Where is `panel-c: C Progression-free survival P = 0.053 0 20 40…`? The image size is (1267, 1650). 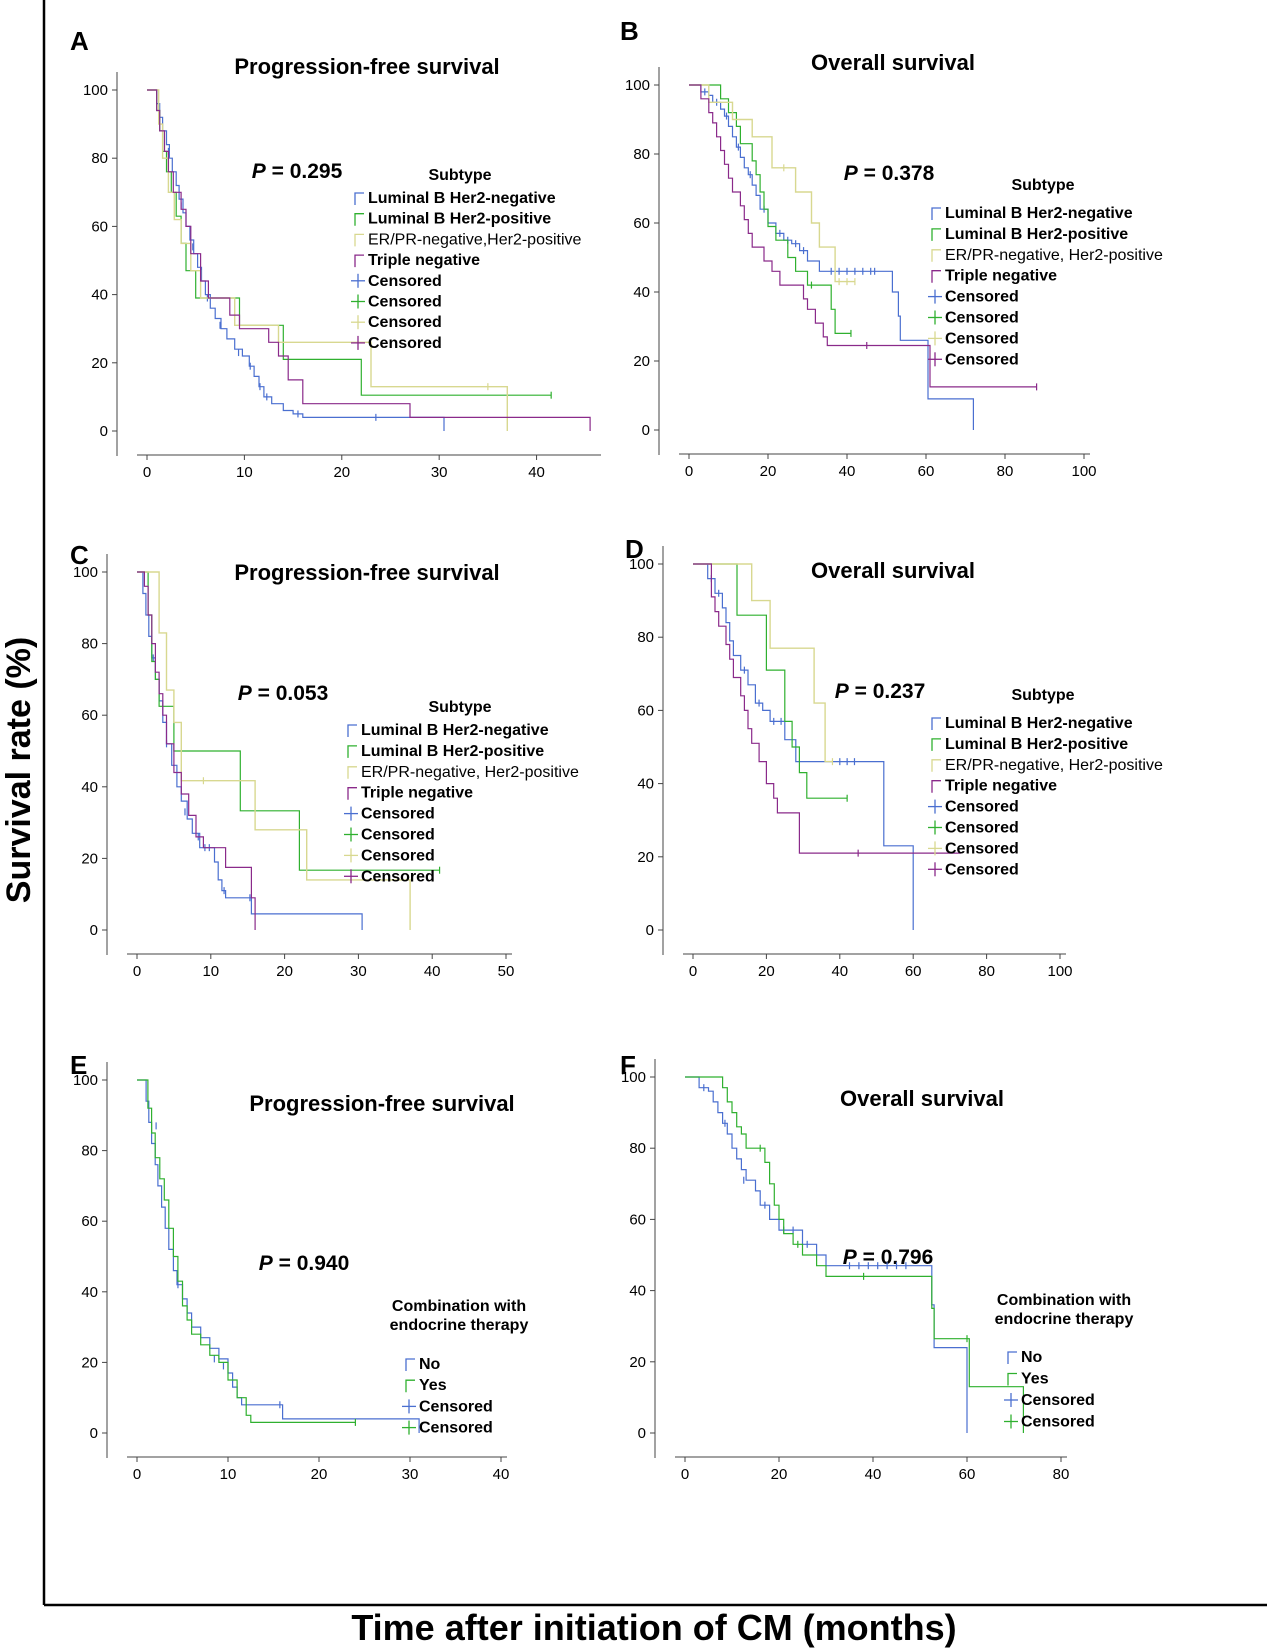 panel-c: C Progression-free survival P = 0.053 0 20 40… is located at coordinates (324, 760).